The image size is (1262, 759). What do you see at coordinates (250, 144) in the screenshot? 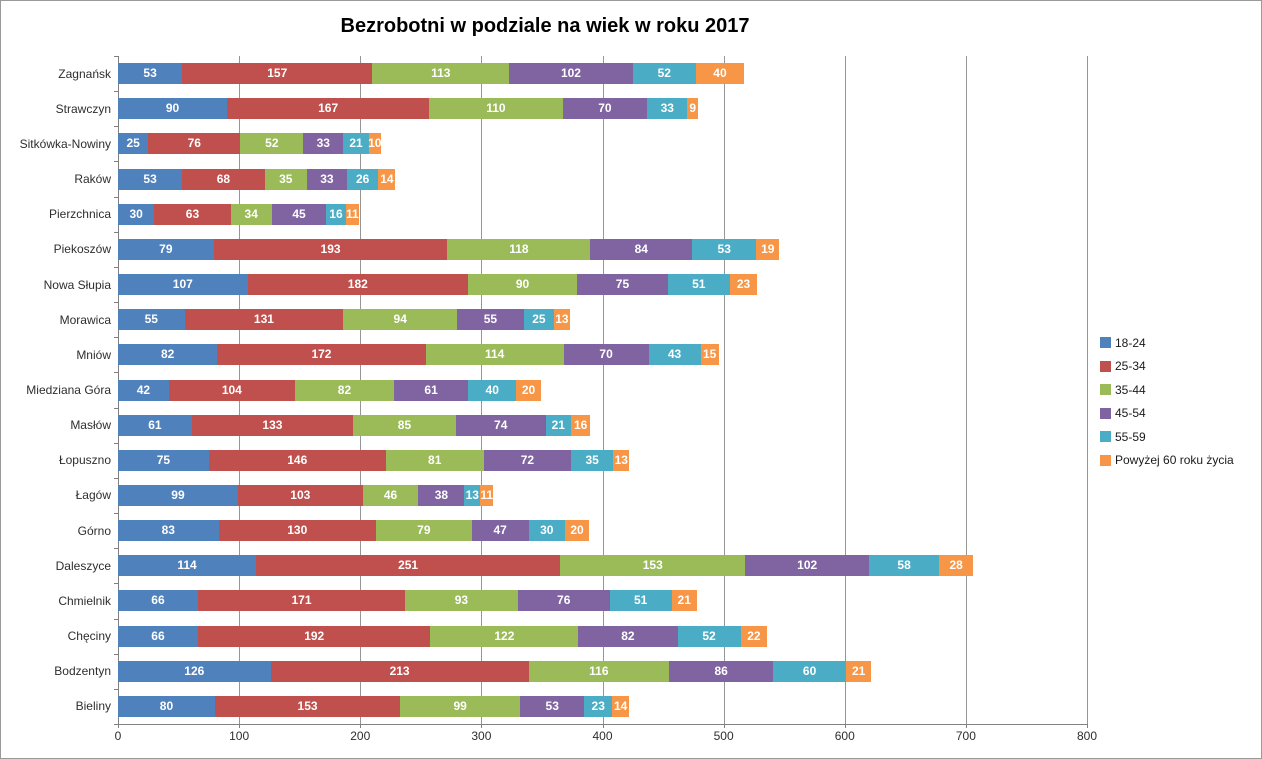
I see `bar-row: 25 76 52 33 21 10` at bounding box center [250, 144].